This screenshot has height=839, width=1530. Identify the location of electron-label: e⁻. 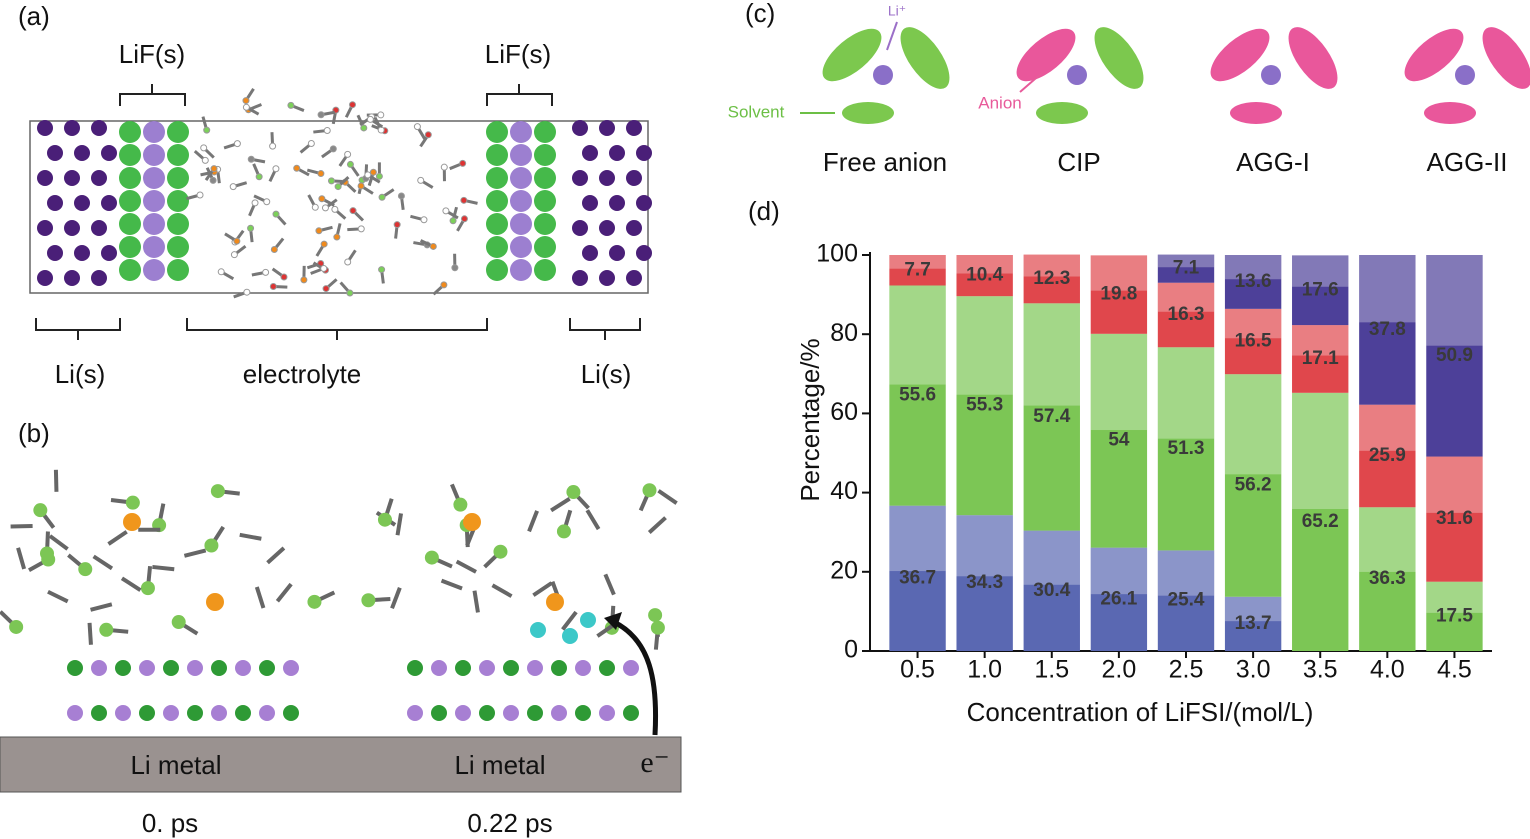
(654, 762).